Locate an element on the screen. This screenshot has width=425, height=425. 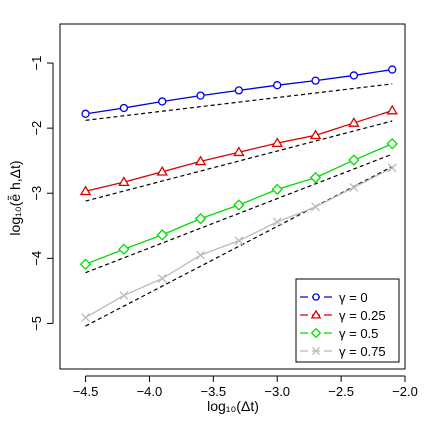
x-tick-label: −3.5 is located at coordinates (213, 391).